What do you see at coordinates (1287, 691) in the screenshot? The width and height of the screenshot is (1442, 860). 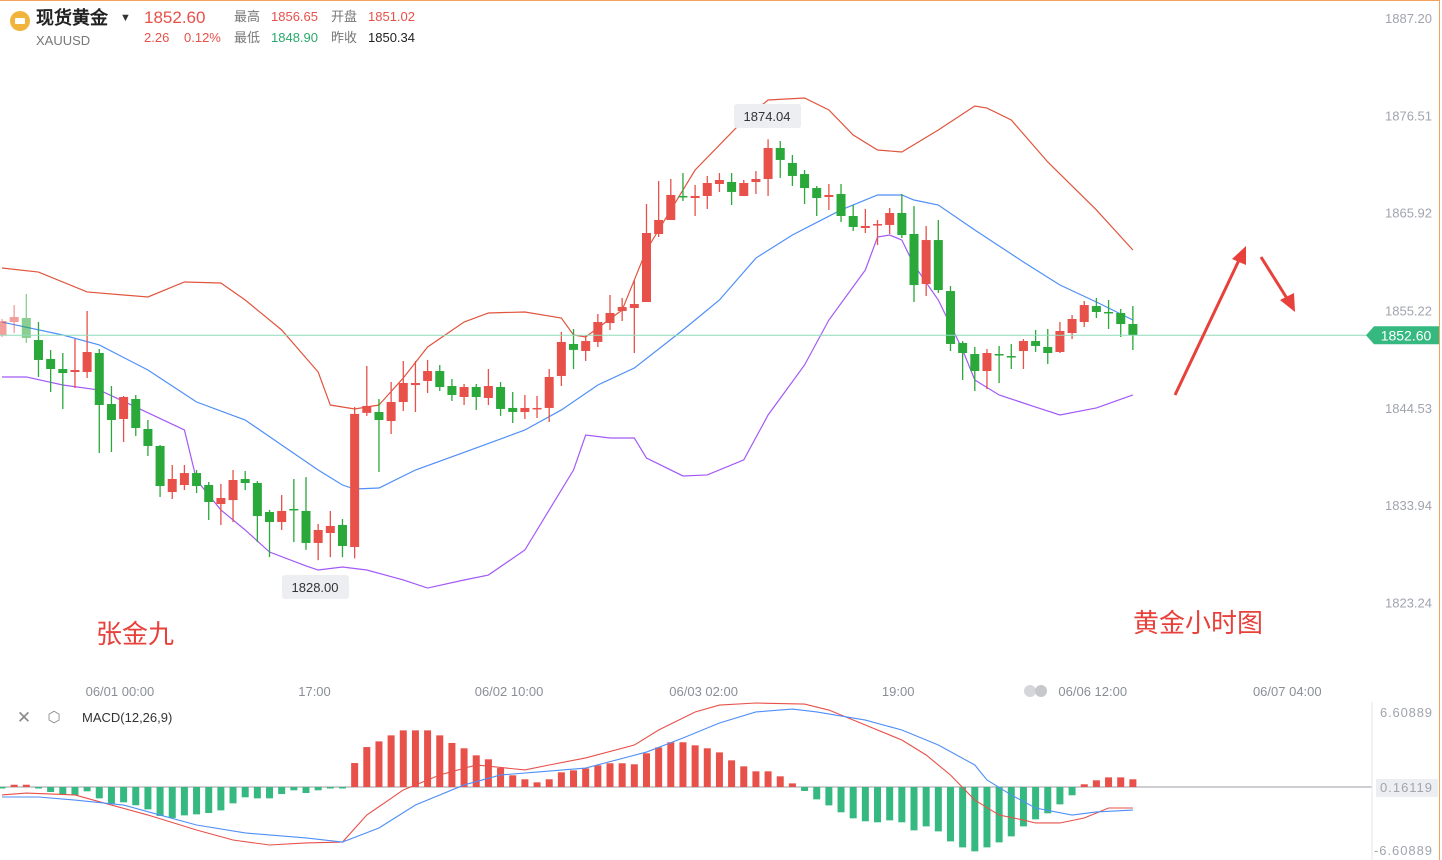 I see `time-tick-label: 06/07 04:00` at bounding box center [1287, 691].